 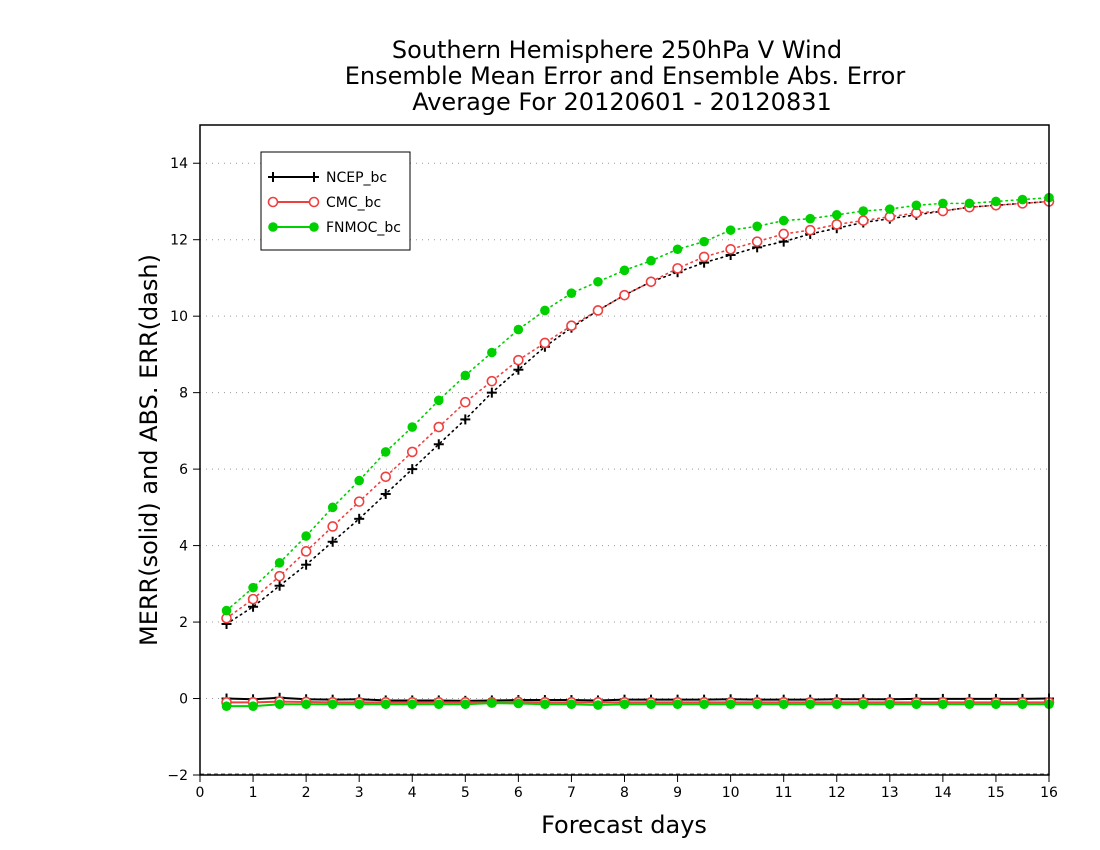 I want to click on legend-label: NCEP_bc, so click(x=356, y=178).